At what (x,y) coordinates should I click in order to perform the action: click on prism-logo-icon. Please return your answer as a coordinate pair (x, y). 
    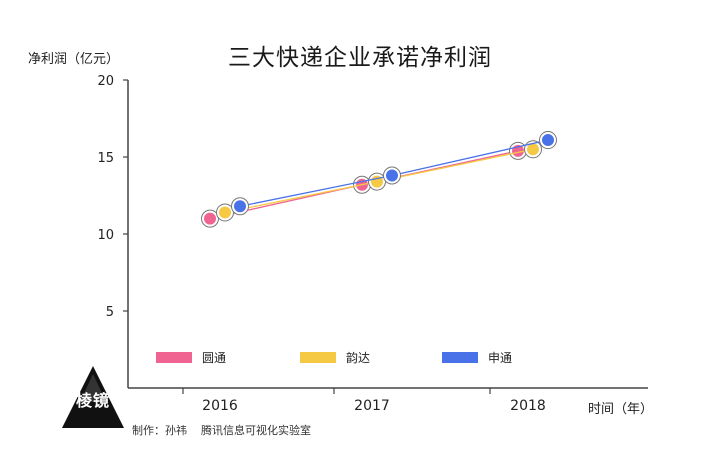
    Looking at the image, I should click on (93, 397).